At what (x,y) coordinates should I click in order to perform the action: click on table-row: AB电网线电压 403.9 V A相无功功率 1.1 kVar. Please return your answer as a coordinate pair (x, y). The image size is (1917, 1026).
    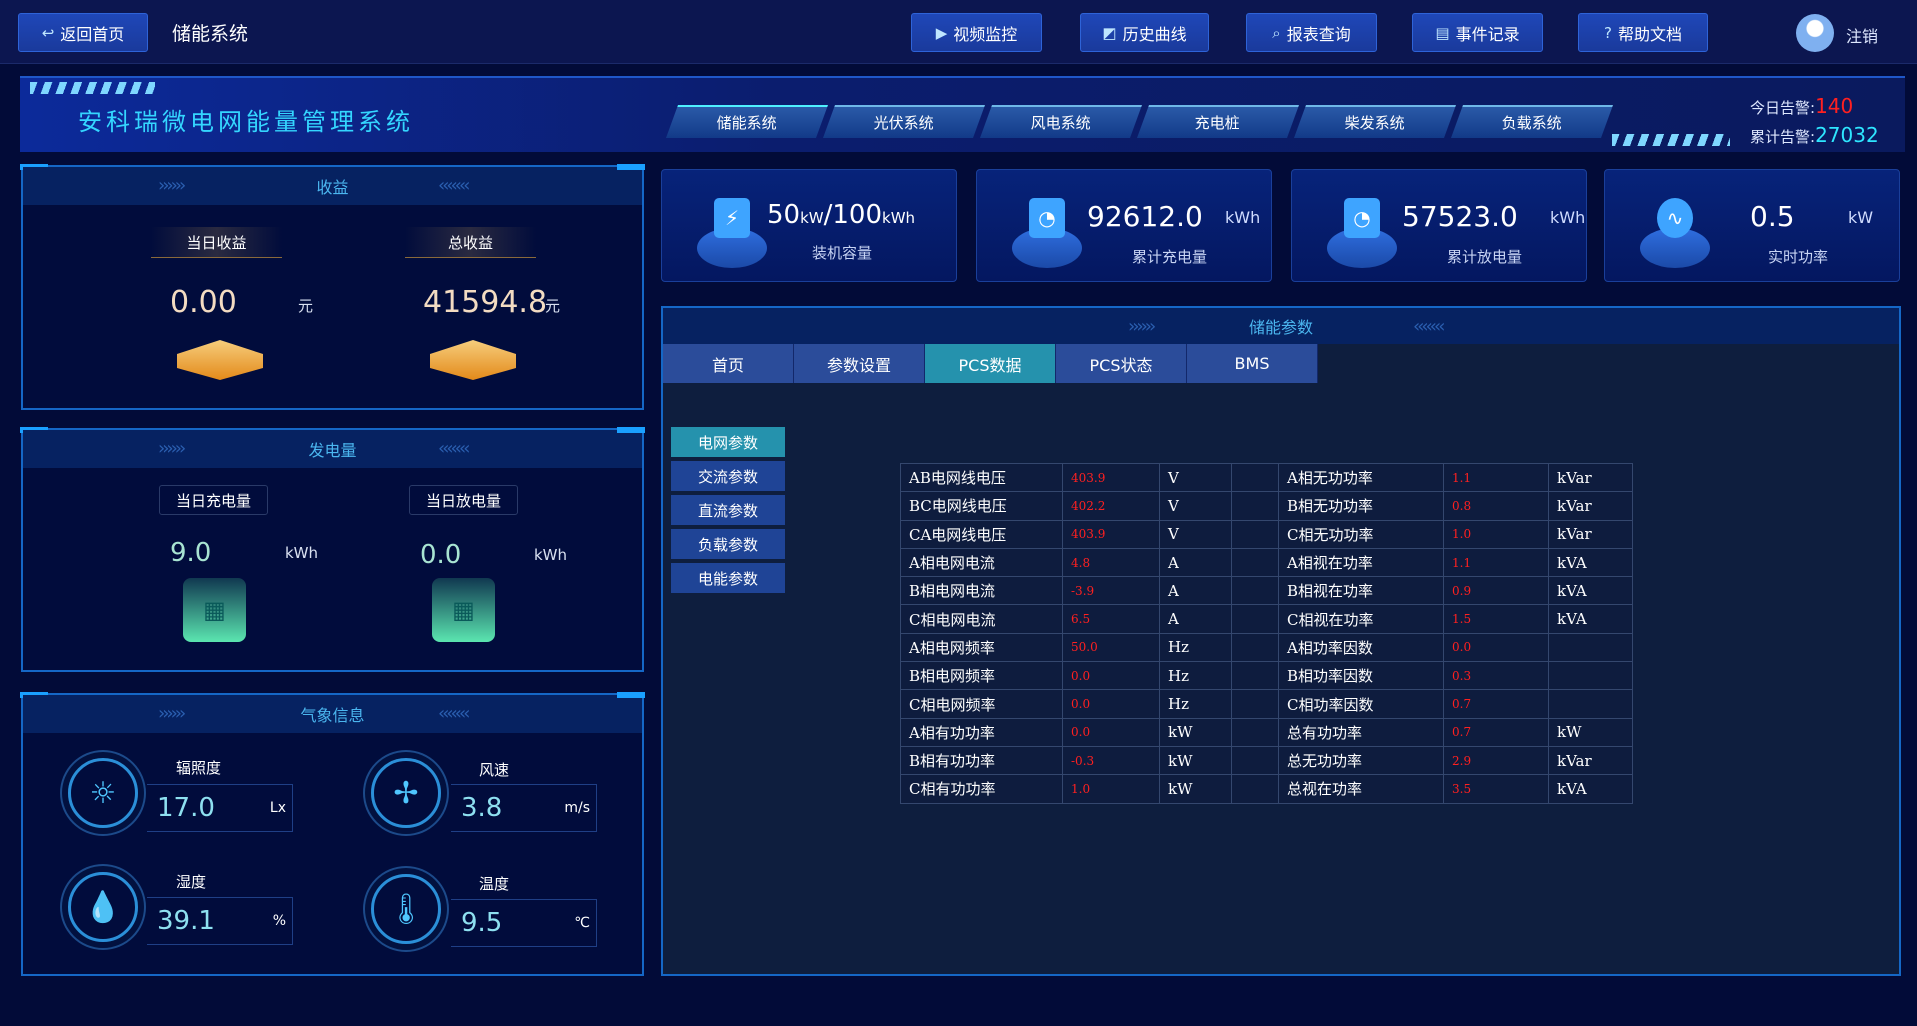
    Looking at the image, I should click on (1266, 477).